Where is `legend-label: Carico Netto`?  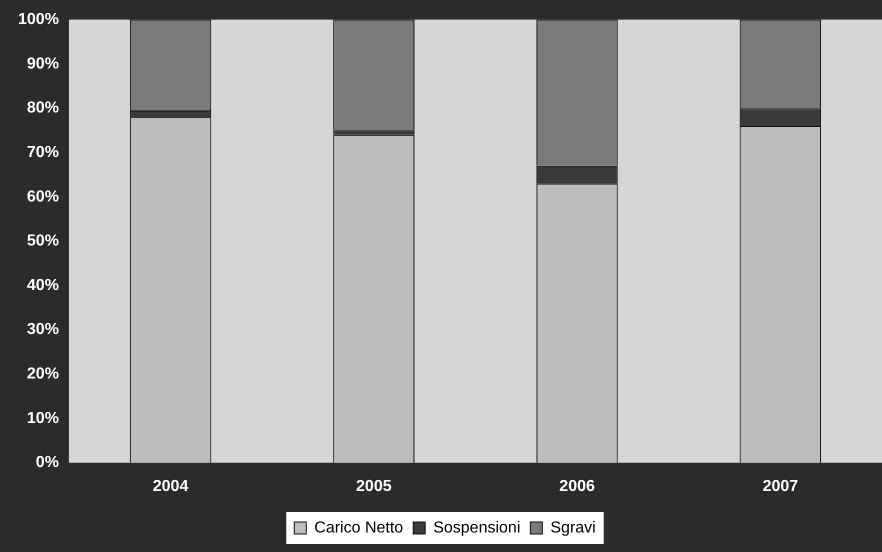 legend-label: Carico Netto is located at coordinates (359, 527).